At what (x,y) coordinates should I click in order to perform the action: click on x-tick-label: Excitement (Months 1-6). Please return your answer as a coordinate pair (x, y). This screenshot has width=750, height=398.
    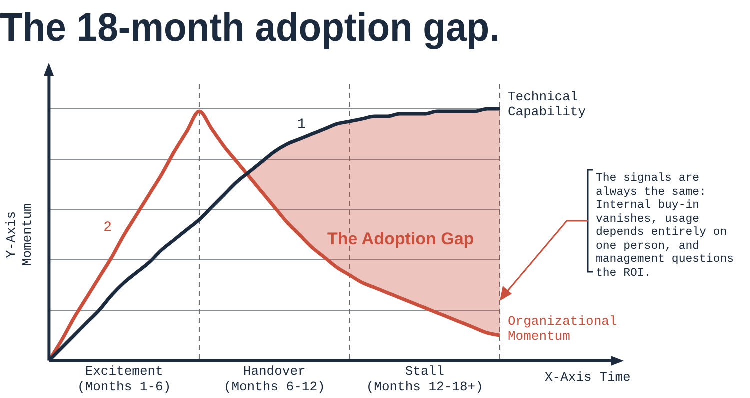
    Looking at the image, I should click on (125, 379).